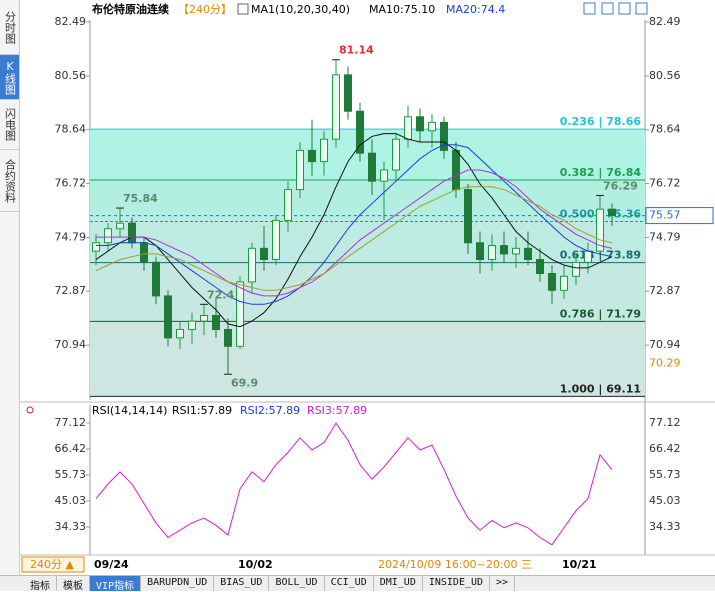 Image resolution: width=715 pixels, height=592 pixels. What do you see at coordinates (300, 9) in the screenshot?
I see `ma-title: MA1(10,20,30,40)` at bounding box center [300, 9].